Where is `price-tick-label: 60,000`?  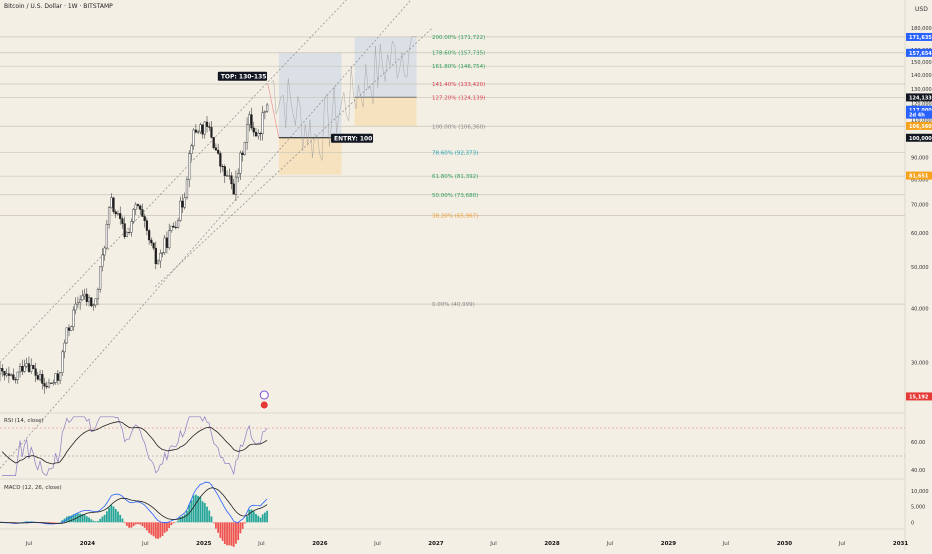 price-tick-label: 60,000 is located at coordinates (920, 234).